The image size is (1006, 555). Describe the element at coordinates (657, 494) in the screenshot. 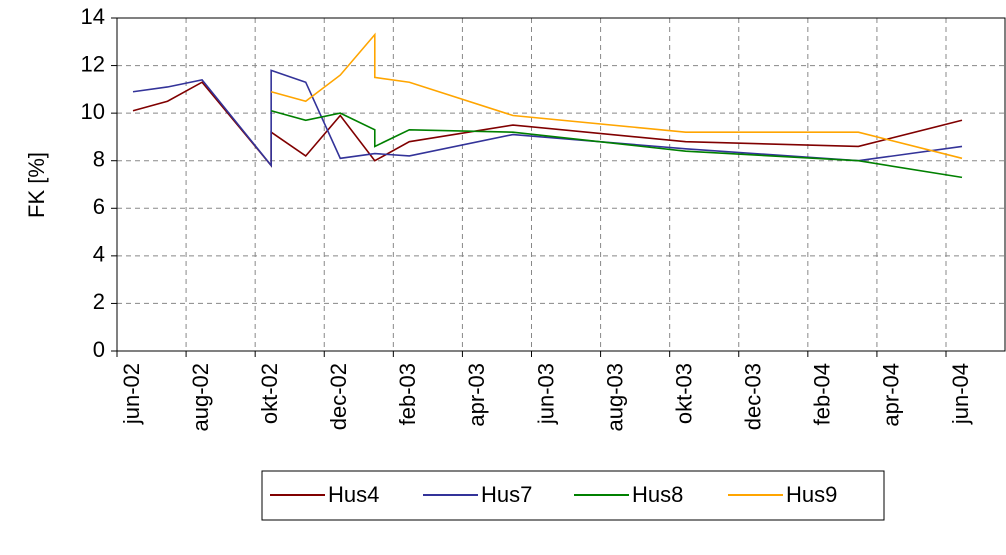

I see `legend-label: Hus8` at that location.